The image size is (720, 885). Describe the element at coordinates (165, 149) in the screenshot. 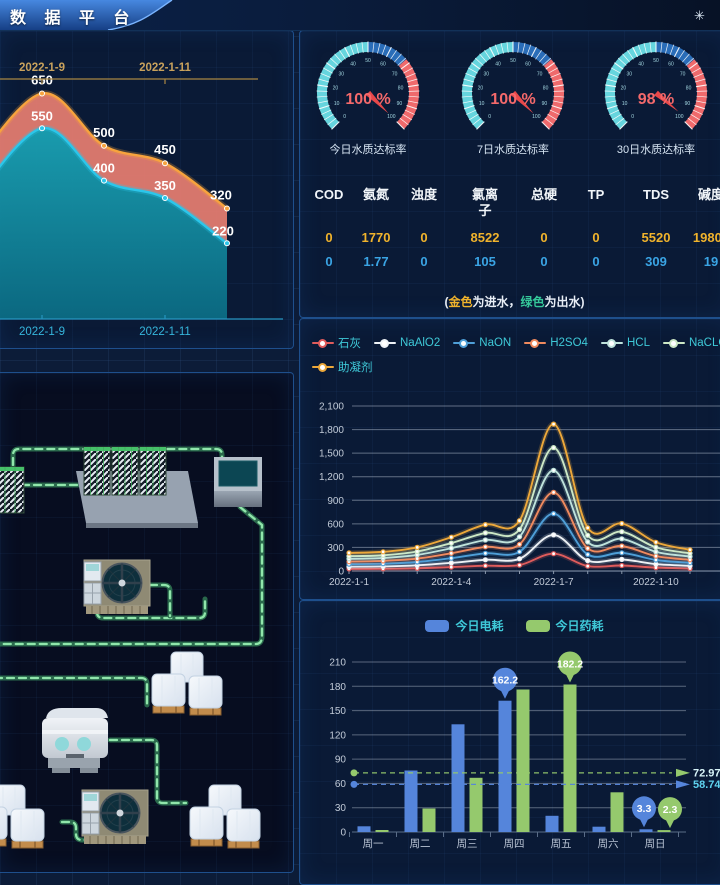

I see `svg-text: 450` at that location.